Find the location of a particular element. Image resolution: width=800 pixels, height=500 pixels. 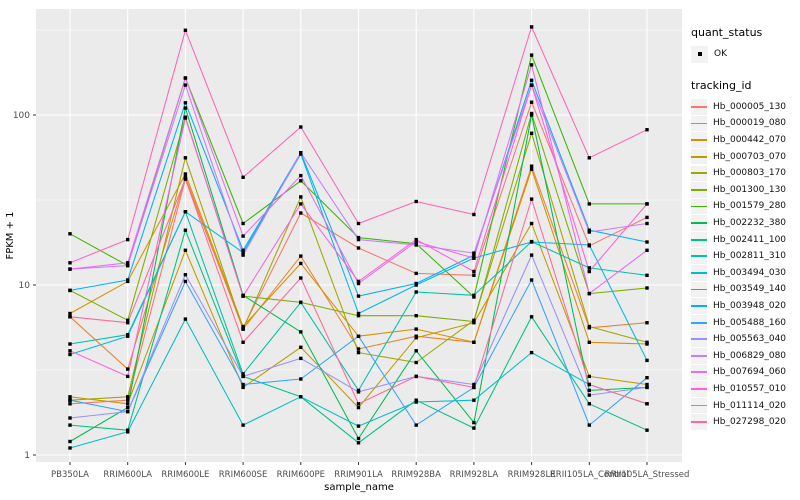

x-tick-label: RRIM928BA is located at coordinates (416, 475).